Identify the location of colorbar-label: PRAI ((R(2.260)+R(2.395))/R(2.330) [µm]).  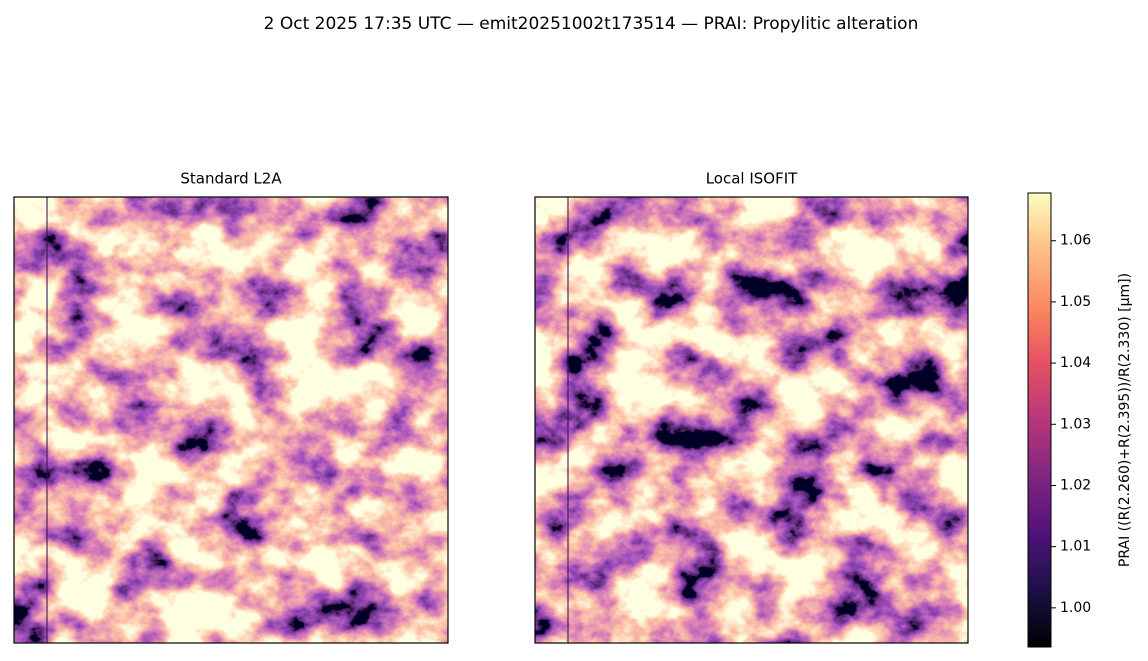
(1125, 420).